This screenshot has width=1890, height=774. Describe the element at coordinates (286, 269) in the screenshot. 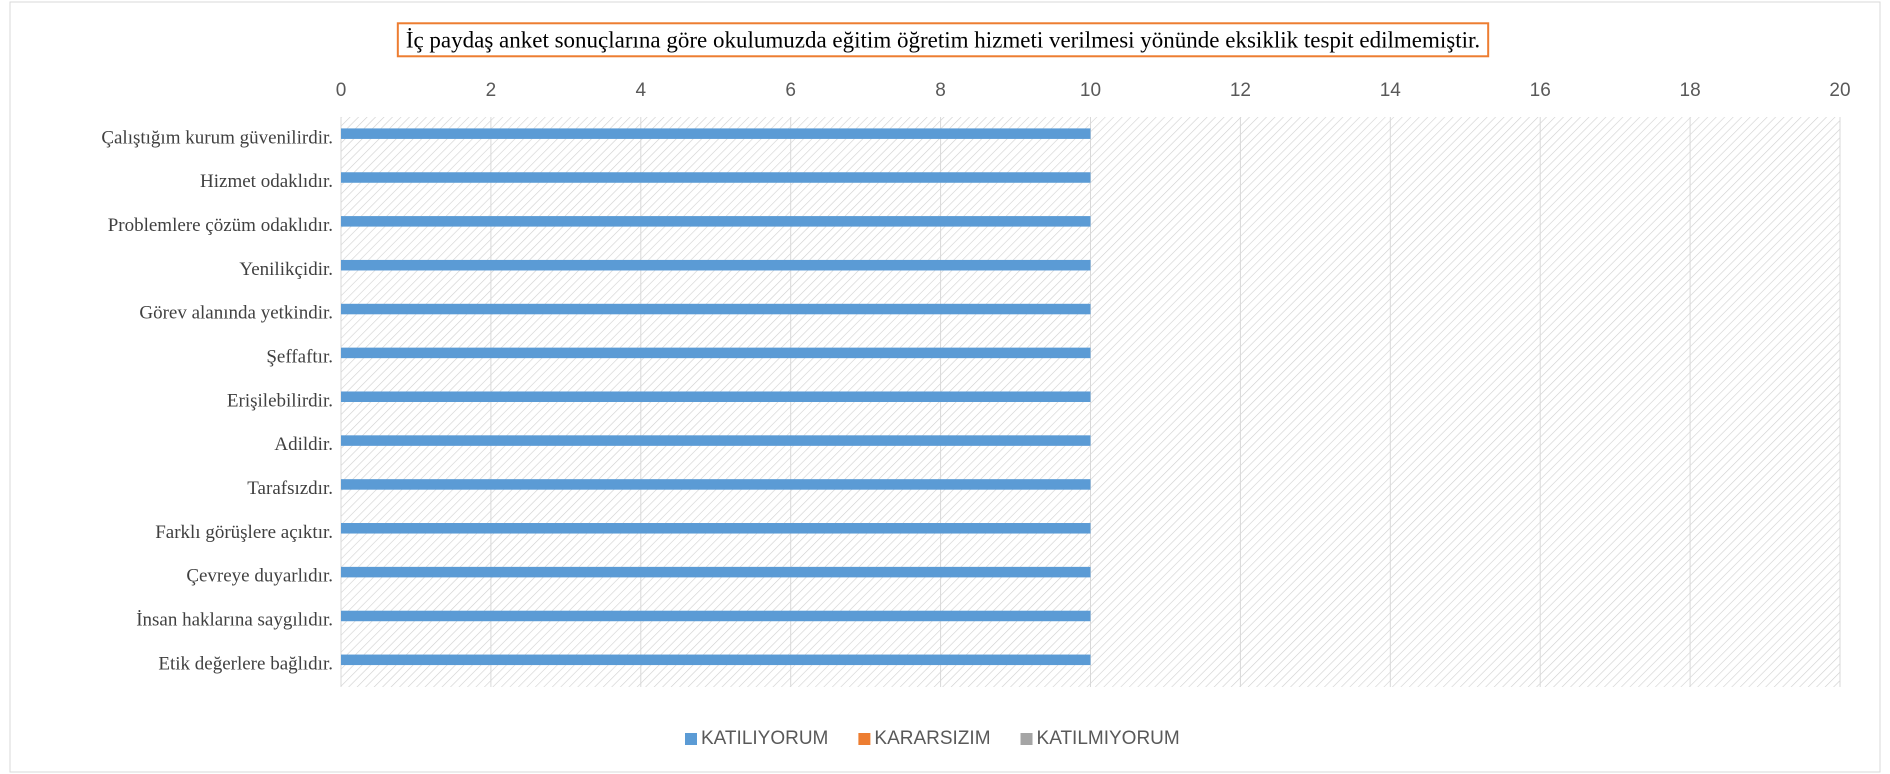

I see `y-tick-label: Yenilikçidir.` at that location.